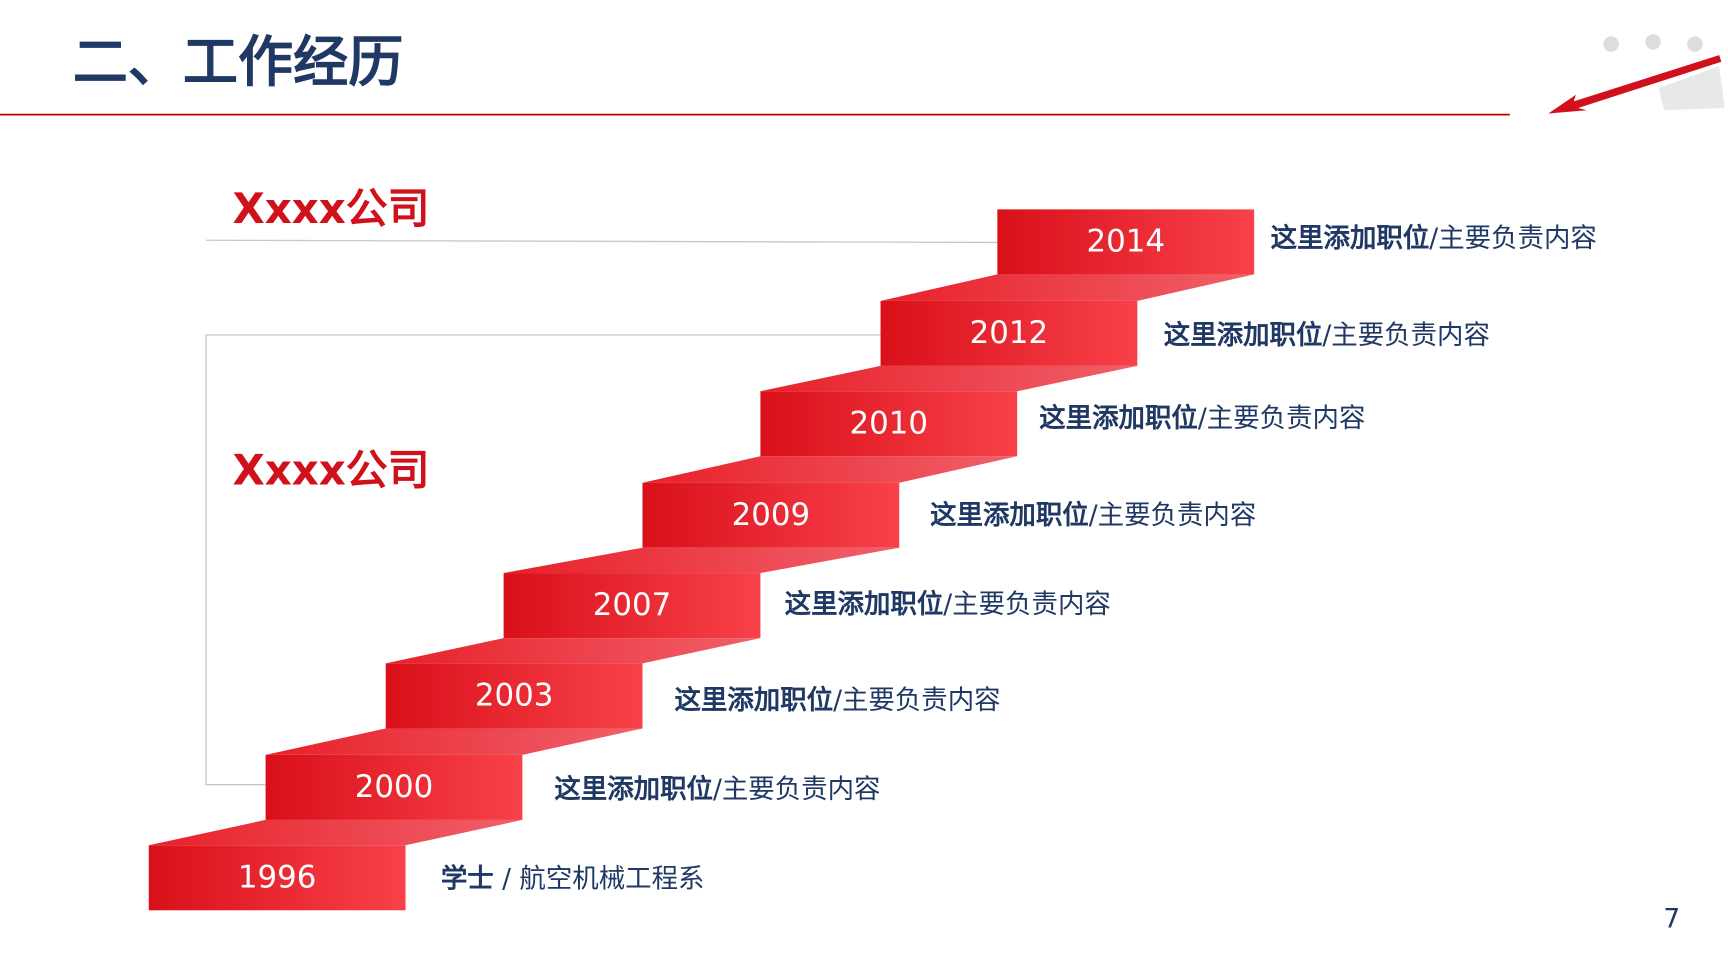  Describe the element at coordinates (467, 878) in the screenshot. I see `role: 学士` at that location.